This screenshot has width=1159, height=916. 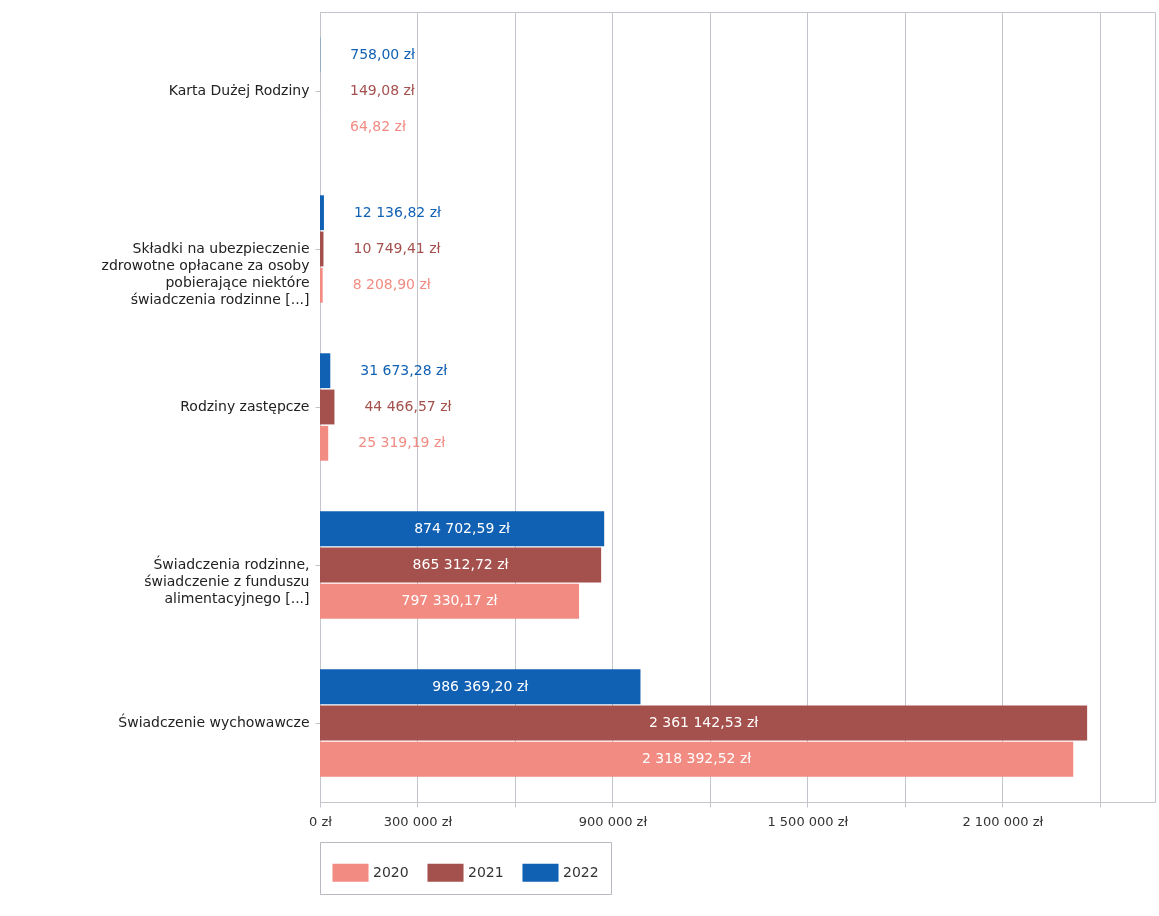 I want to click on data-label: 865 312,72 zł, so click(x=460, y=564).